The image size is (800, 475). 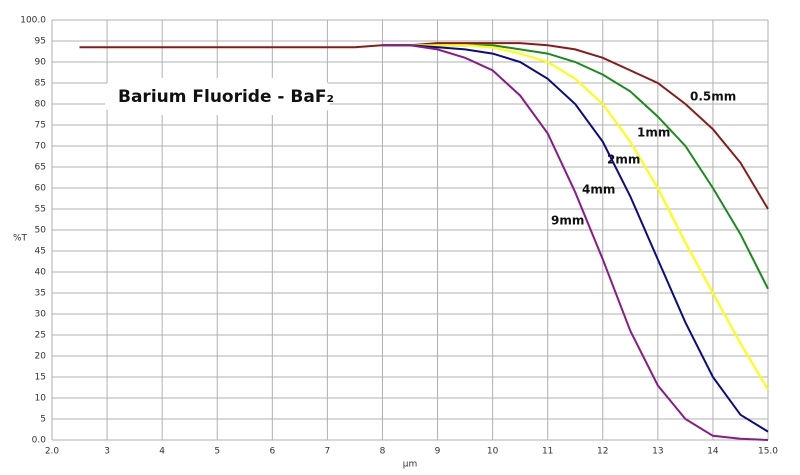 I want to click on y-tick-label: 55, so click(x=40, y=210).